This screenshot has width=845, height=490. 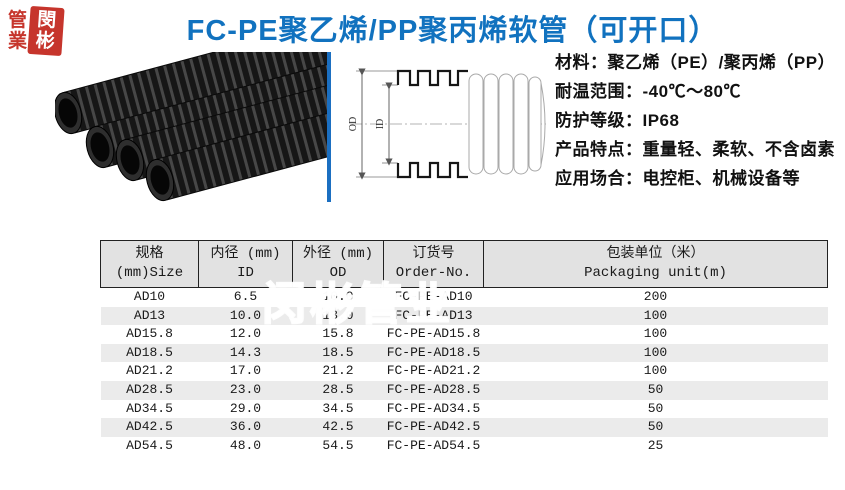 I want to click on tube-dimension-diagram: OD ID, so click(x=447, y=124).